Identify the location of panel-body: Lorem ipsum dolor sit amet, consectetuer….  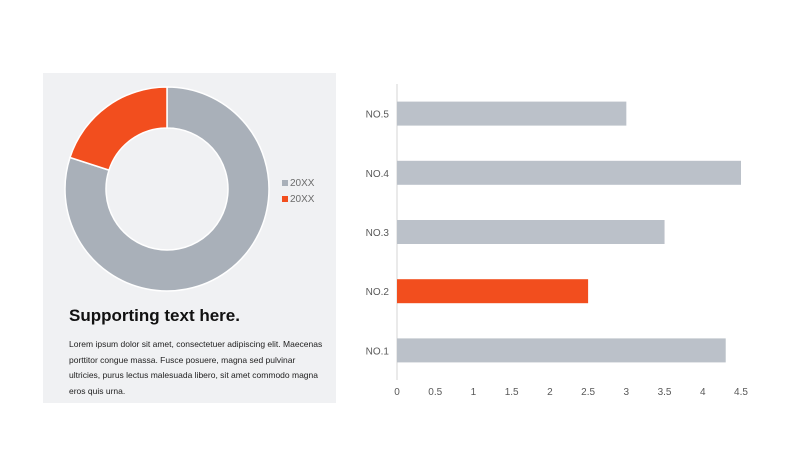
(196, 367).